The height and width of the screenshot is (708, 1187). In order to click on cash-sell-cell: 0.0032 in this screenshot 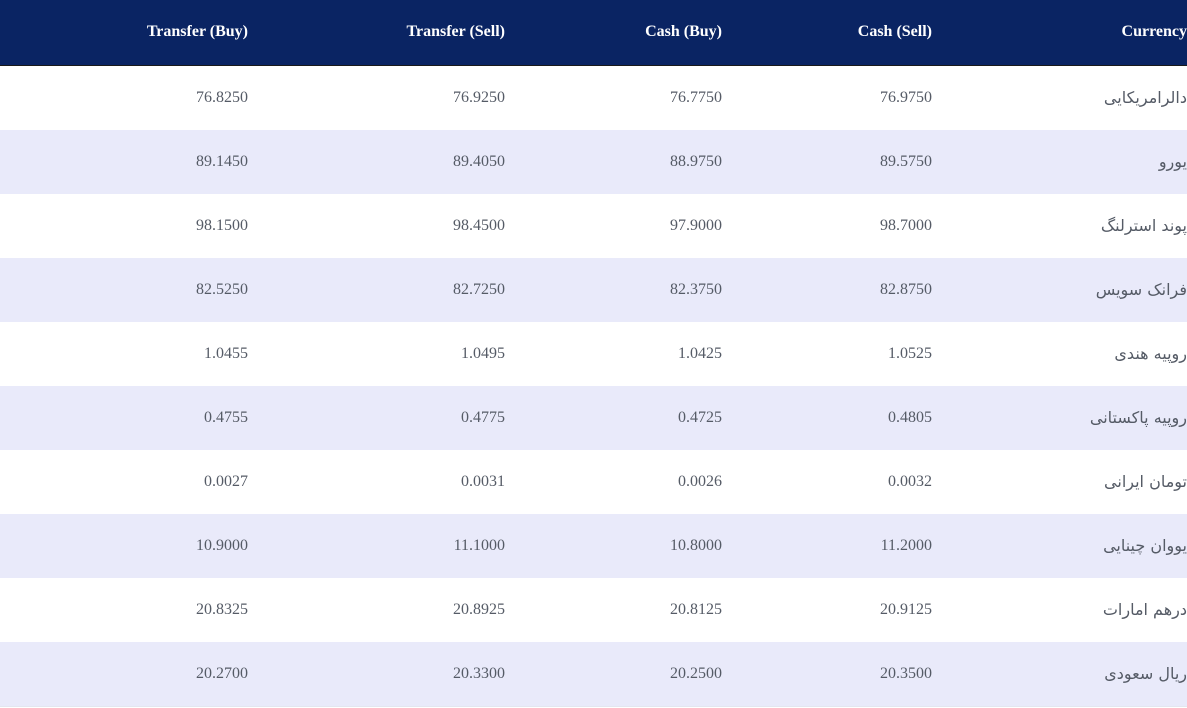, I will do `click(910, 481)`.